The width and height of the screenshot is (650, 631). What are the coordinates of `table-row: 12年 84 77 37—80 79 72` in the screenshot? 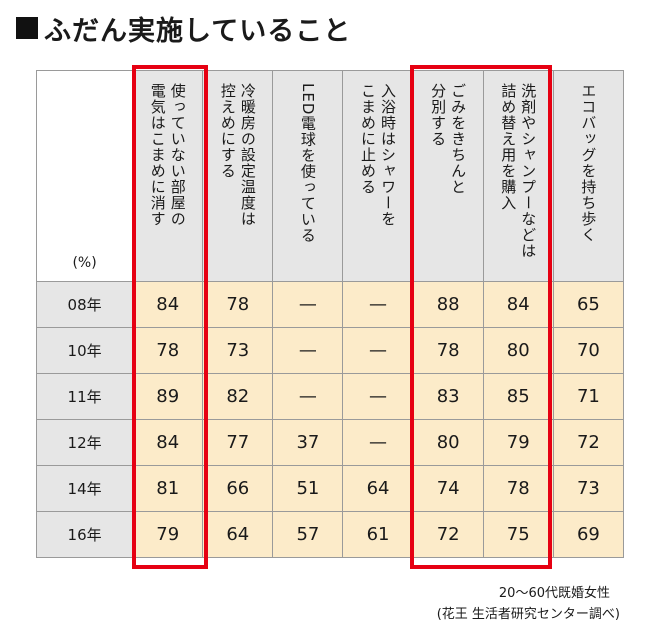 It's located at (330, 442).